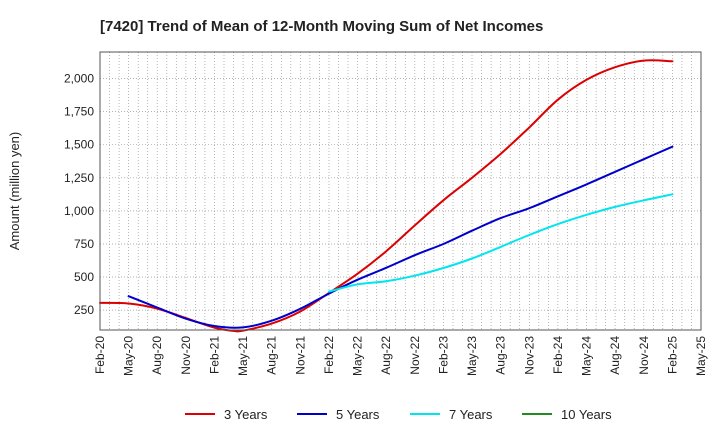  What do you see at coordinates (300, 355) in the screenshot?
I see `x-tick-label: Nov-21` at bounding box center [300, 355].